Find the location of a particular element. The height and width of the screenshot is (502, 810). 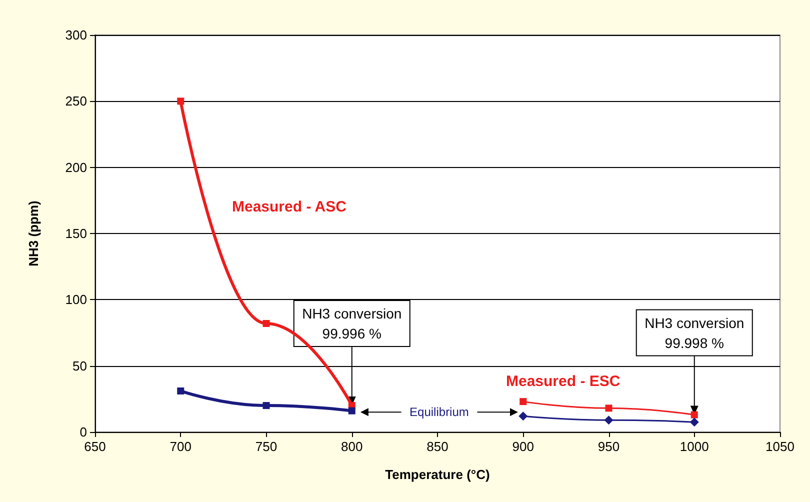

x-tick-label: 950 is located at coordinates (609, 446).